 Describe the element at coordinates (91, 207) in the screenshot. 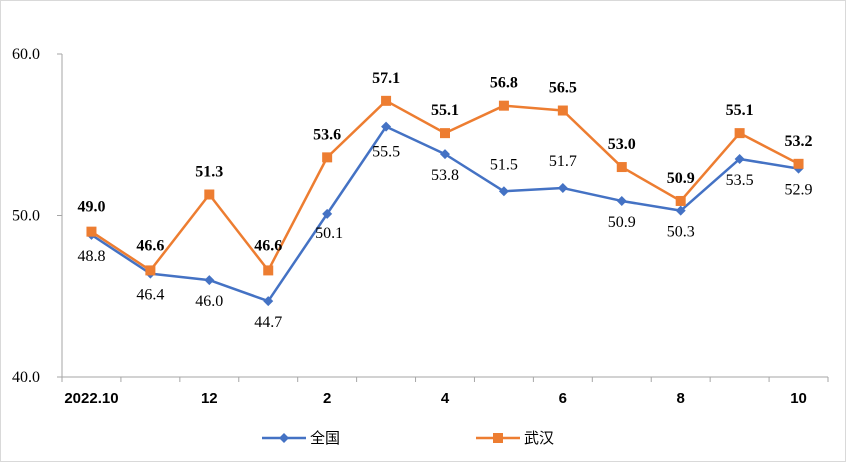

I see `data-label-wuhan: 49.0` at that location.